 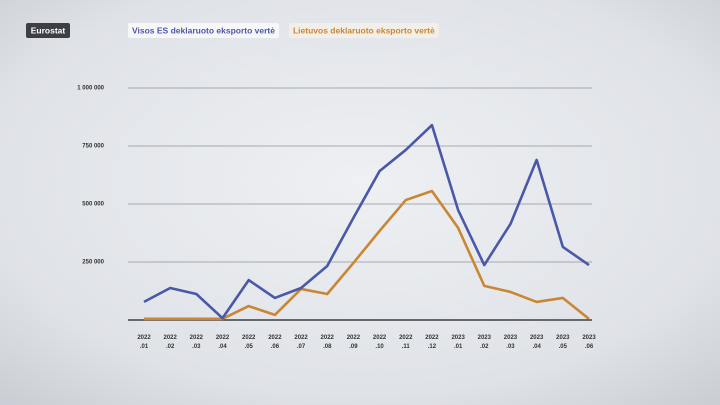 I want to click on x-tick-label: 2022.06, so click(x=275, y=342).